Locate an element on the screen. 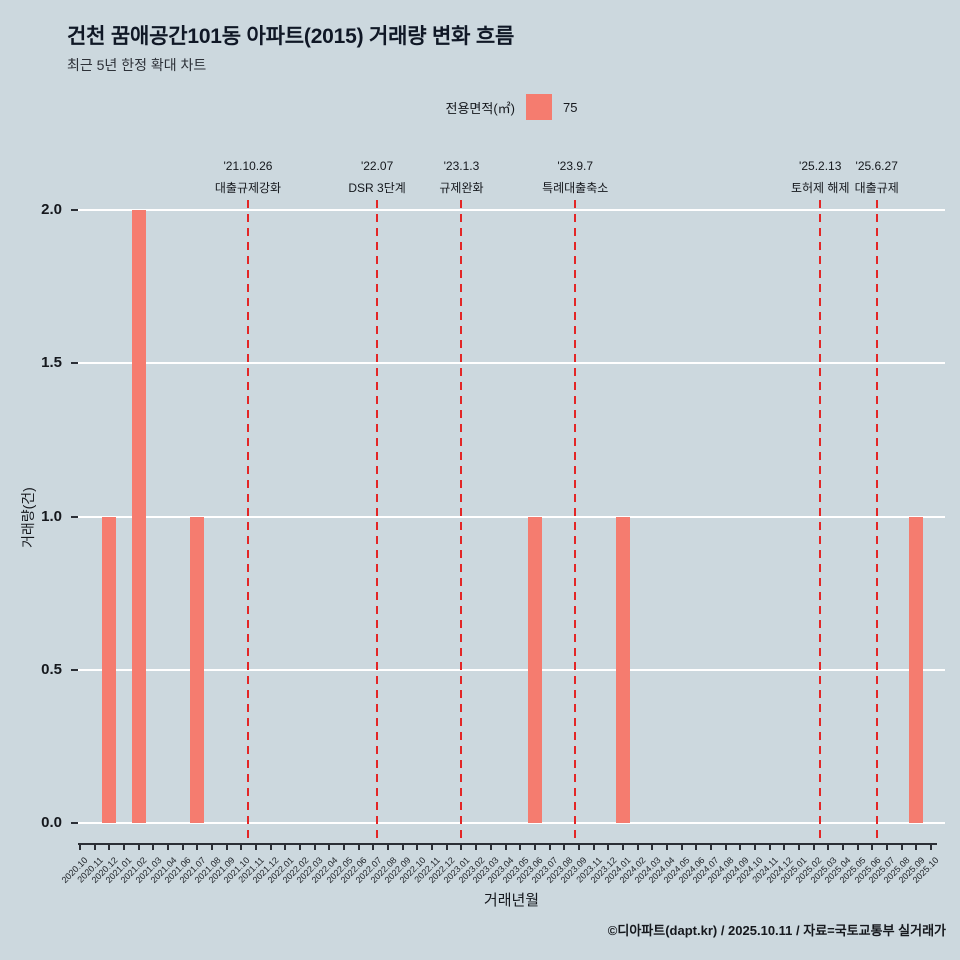 This screenshot has width=960, height=960. bar-2020.12 is located at coordinates (109, 669).